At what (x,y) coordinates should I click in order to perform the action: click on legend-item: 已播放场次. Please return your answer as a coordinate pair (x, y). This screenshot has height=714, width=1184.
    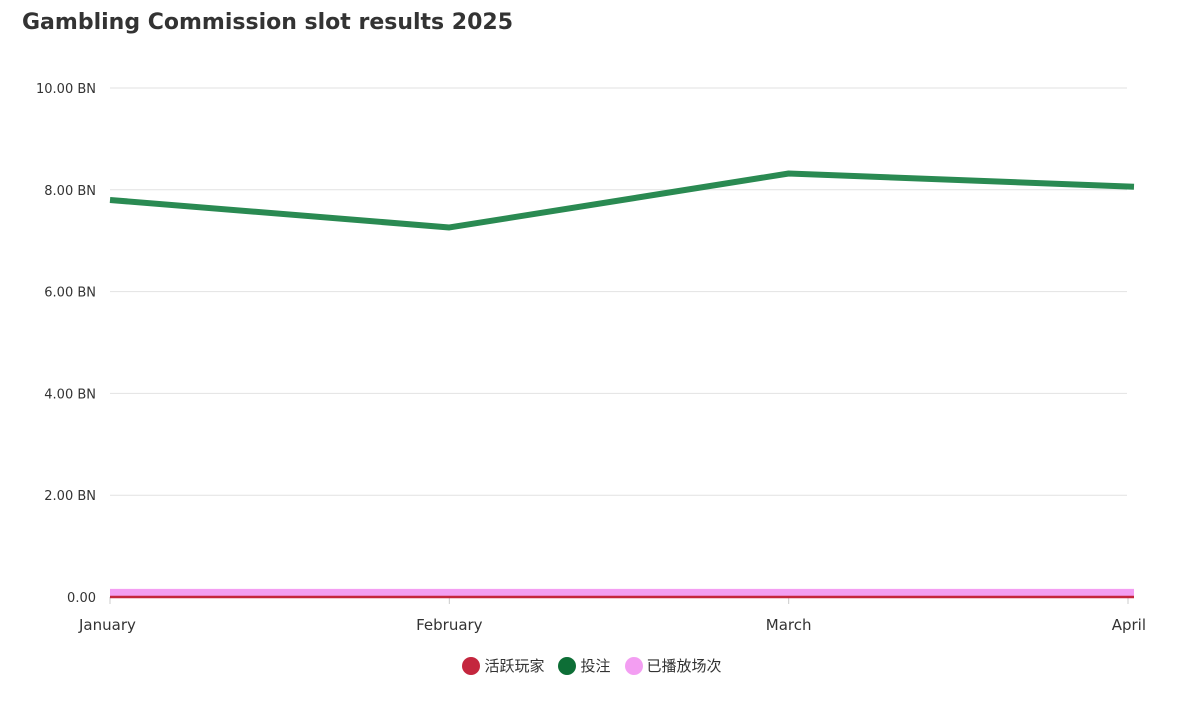
    Looking at the image, I should click on (673, 665).